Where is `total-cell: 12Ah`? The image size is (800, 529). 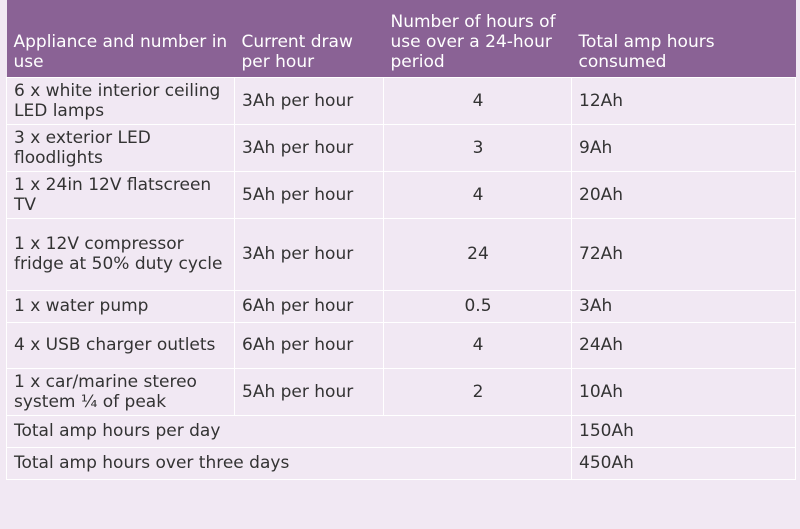 total-cell: 12Ah is located at coordinates (683, 100).